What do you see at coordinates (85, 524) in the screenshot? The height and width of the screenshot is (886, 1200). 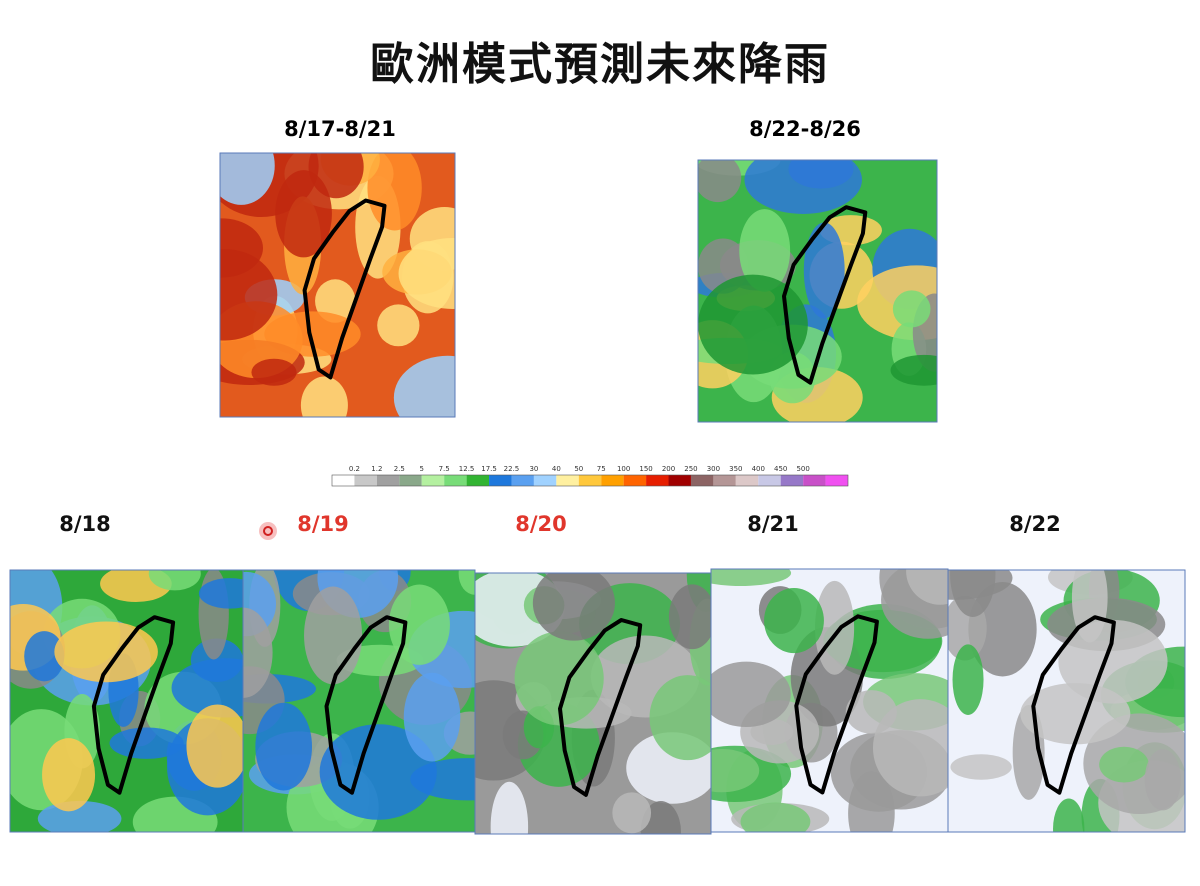 I see `panel-label: 8/18` at bounding box center [85, 524].